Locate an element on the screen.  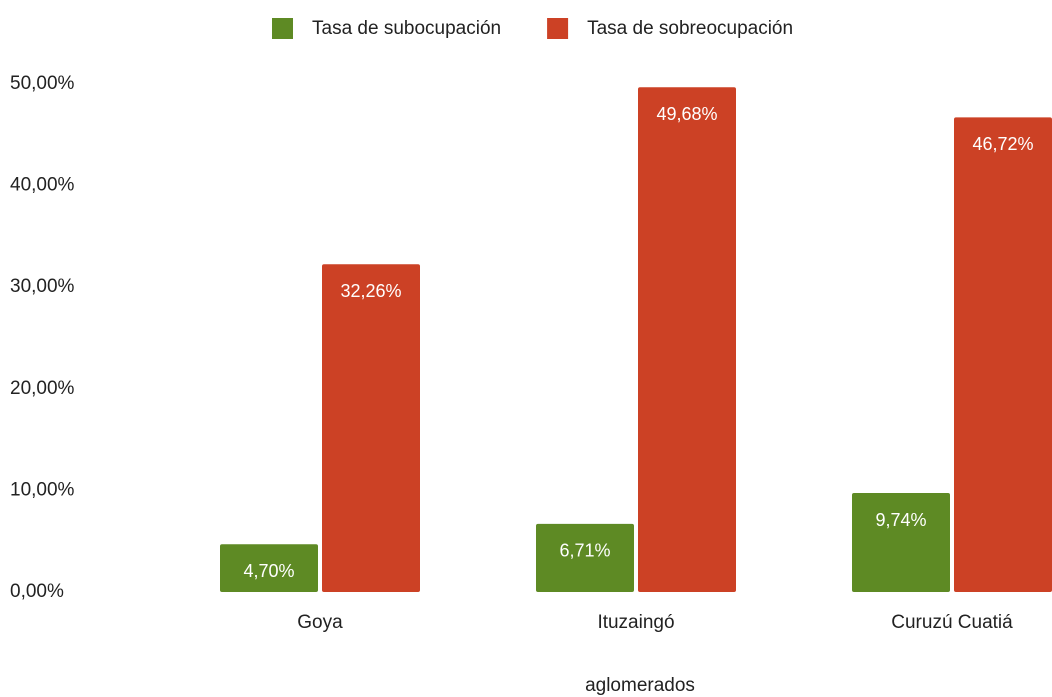
x-axis-label: aglomerados is located at coordinates (640, 685).